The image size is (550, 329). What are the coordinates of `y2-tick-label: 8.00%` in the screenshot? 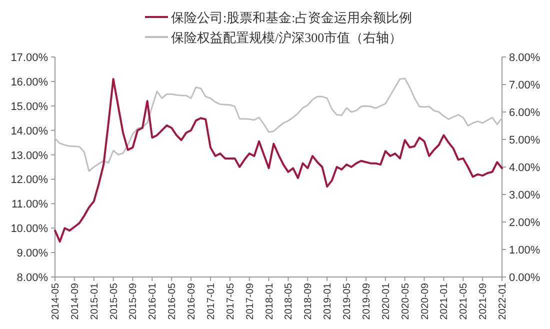 It's located at (524, 58).